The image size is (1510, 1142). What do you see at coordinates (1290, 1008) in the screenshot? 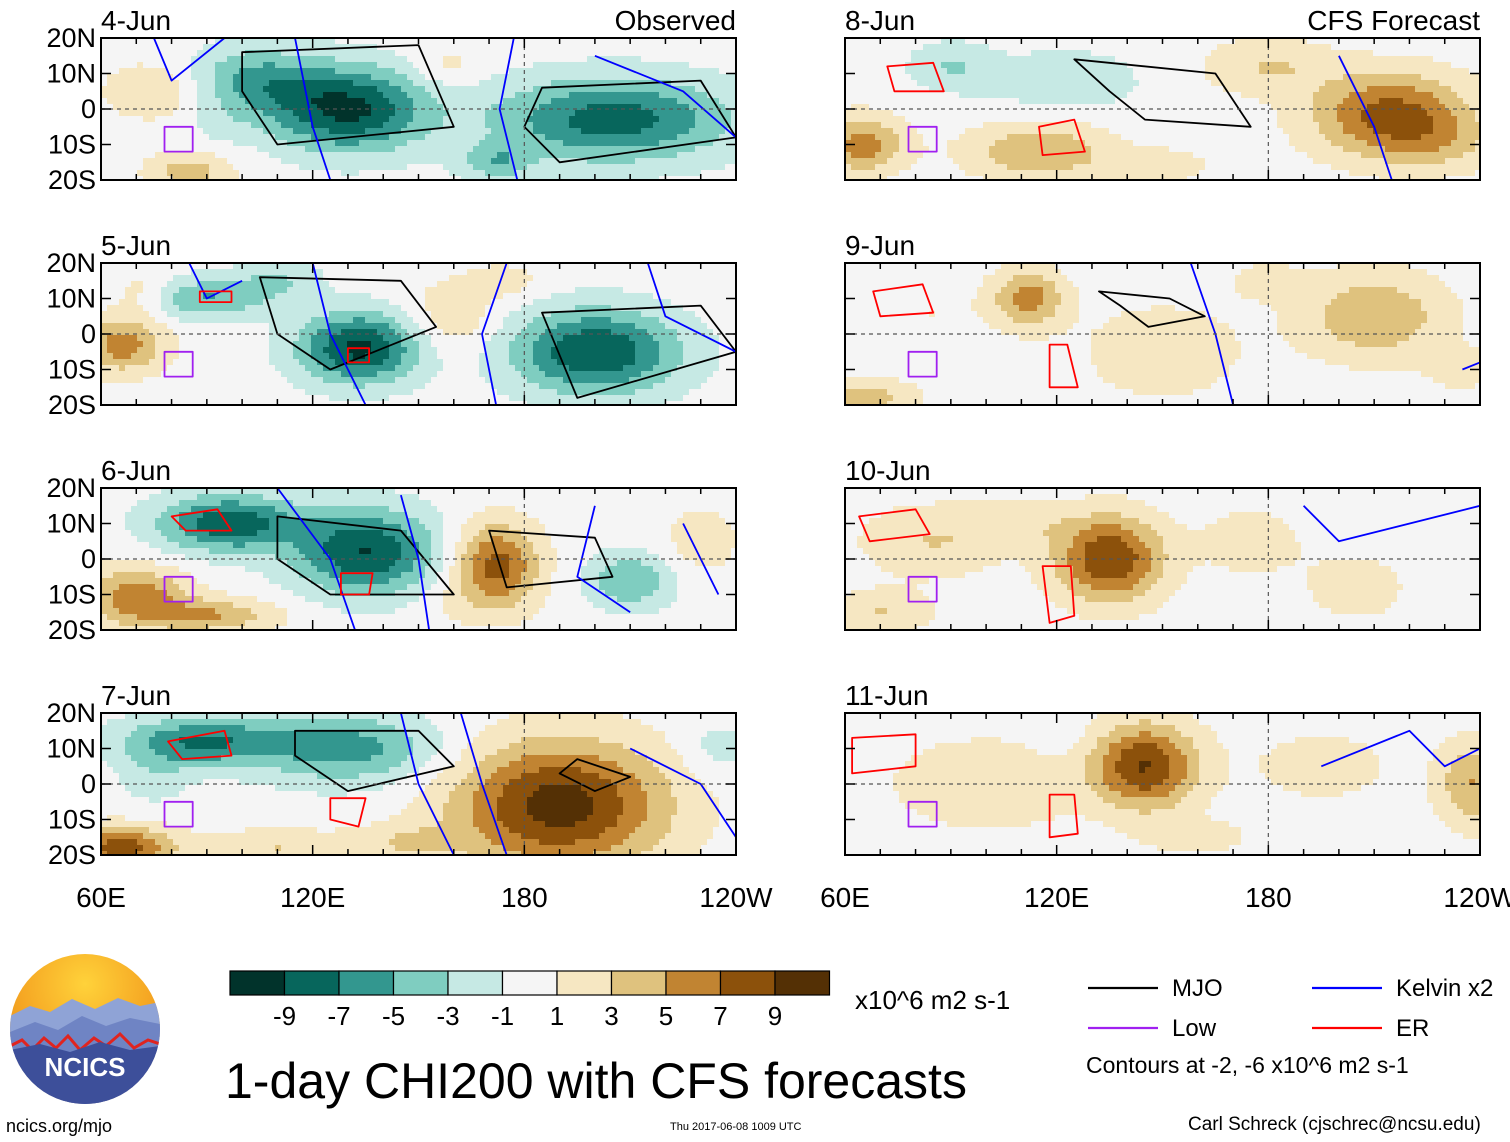
I see `contour-legend: MJO Kelvin x2 Low ER` at bounding box center [1290, 1008].